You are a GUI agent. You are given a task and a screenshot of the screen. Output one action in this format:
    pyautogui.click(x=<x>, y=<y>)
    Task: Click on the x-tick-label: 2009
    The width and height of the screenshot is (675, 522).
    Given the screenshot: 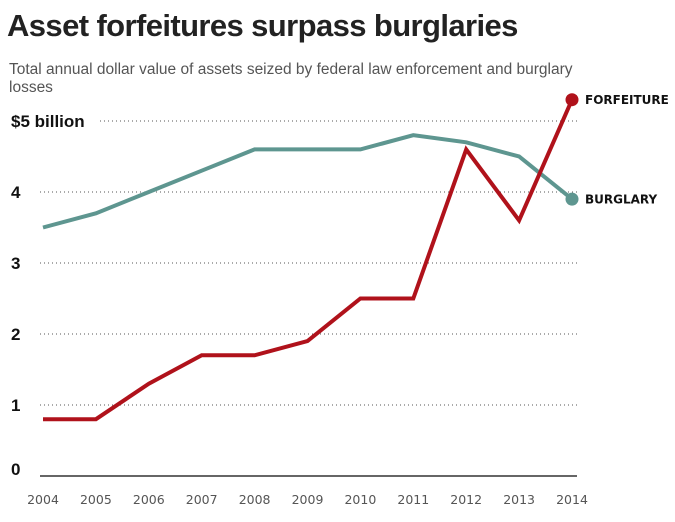 What is the action you would take?
    pyautogui.click(x=308, y=499)
    